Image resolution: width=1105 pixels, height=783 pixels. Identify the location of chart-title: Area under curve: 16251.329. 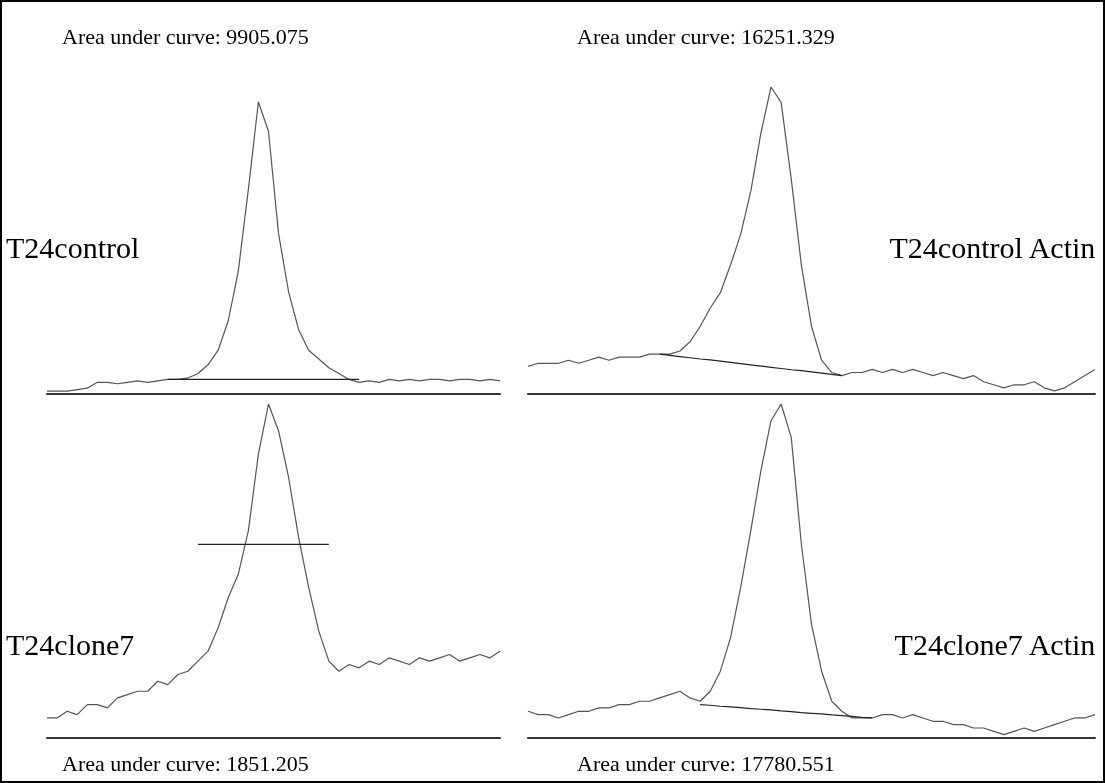
(706, 36).